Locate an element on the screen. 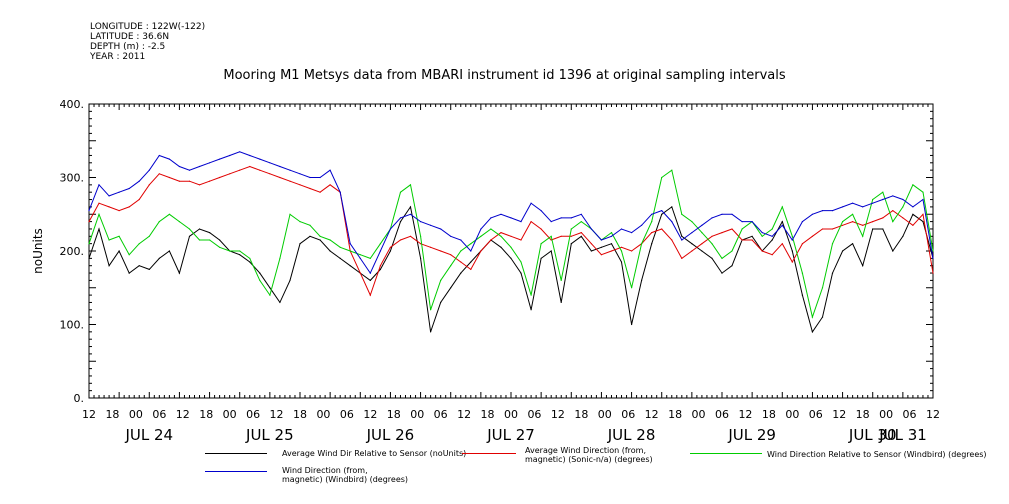  legend-swatch-black is located at coordinates (236, 453).